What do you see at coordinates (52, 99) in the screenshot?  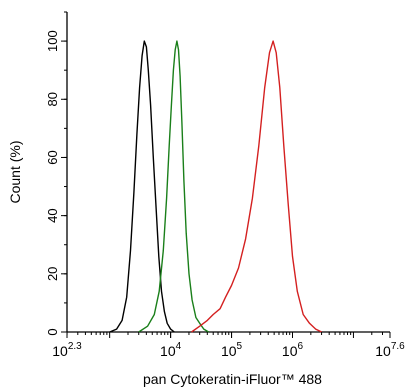 I see `y-tick-label: 80` at bounding box center [52, 99].